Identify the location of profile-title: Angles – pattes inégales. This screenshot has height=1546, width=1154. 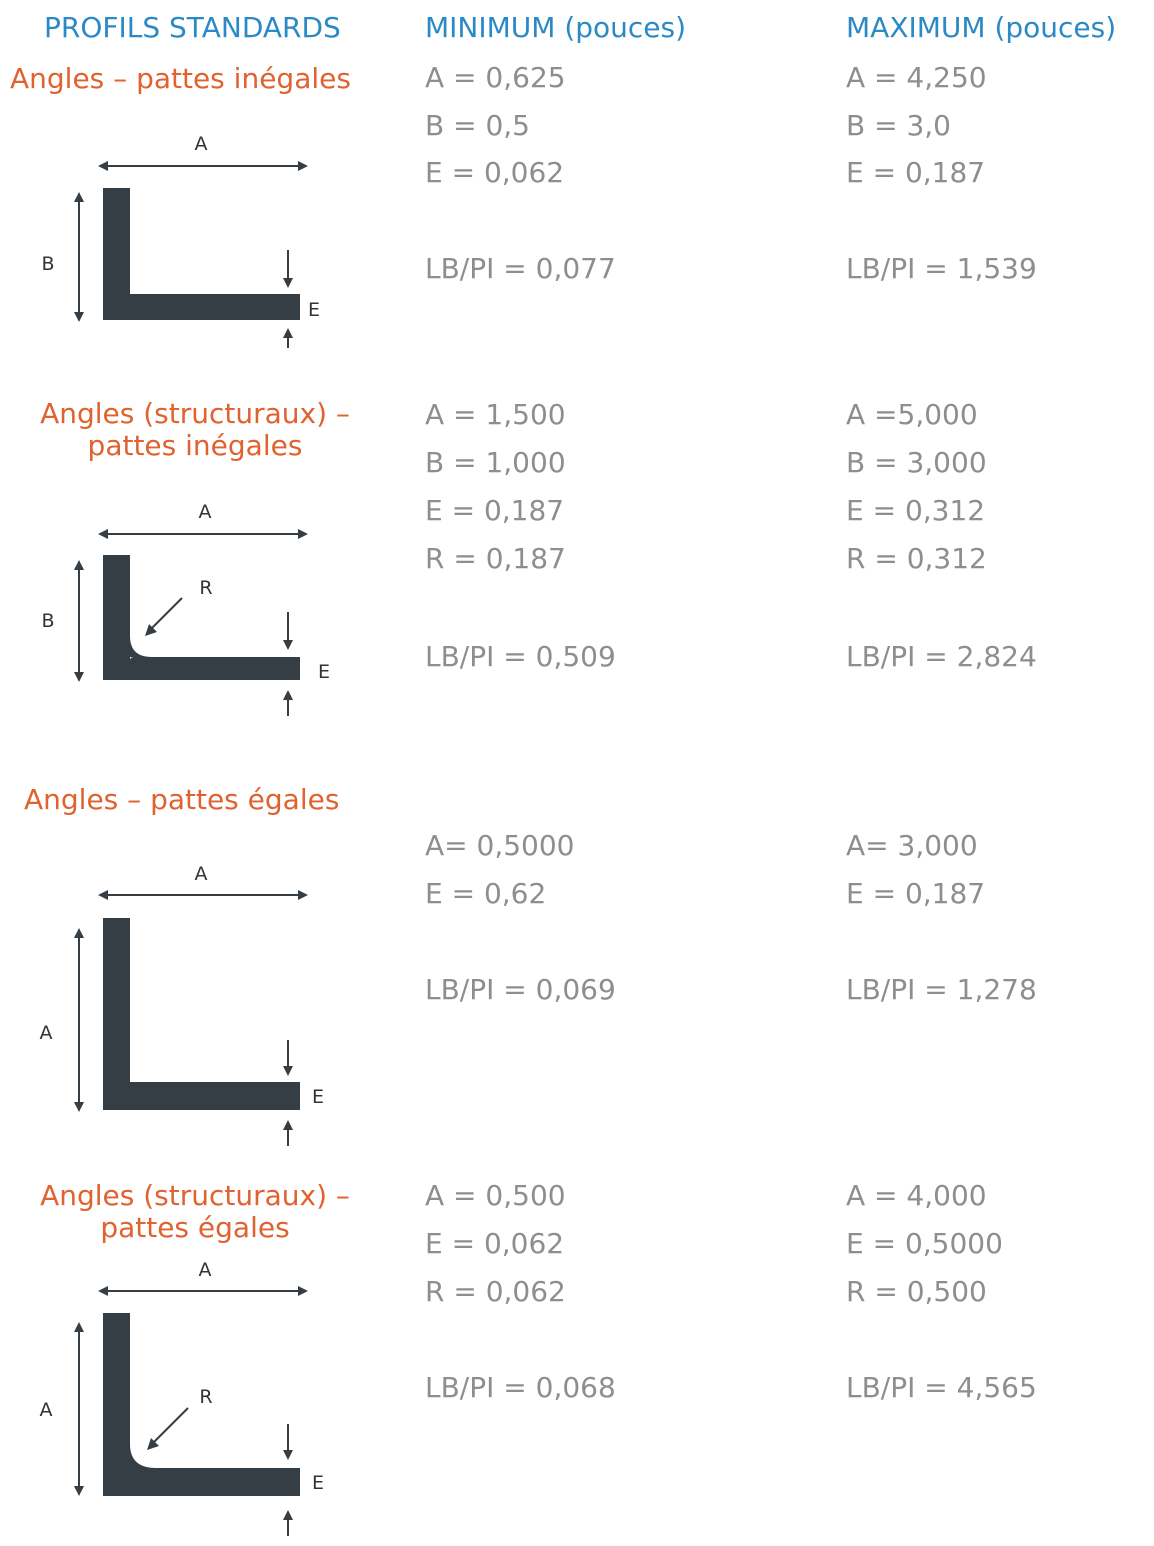
(180, 78).